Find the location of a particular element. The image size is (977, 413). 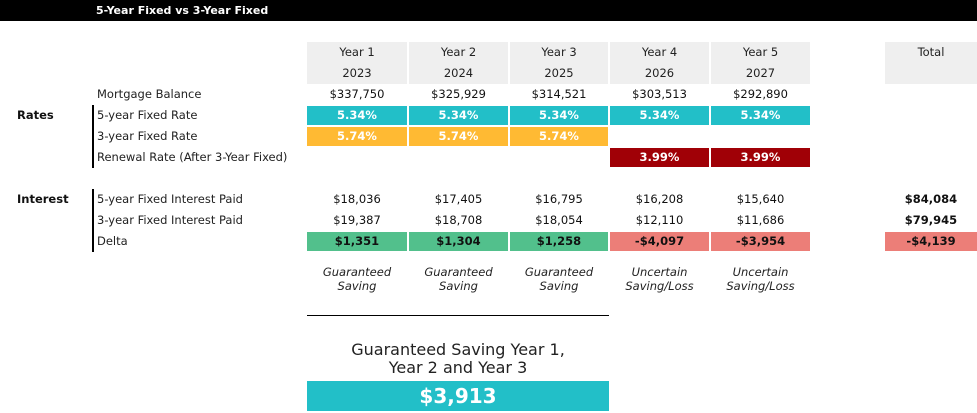

rates-bracket is located at coordinates (93, 136).